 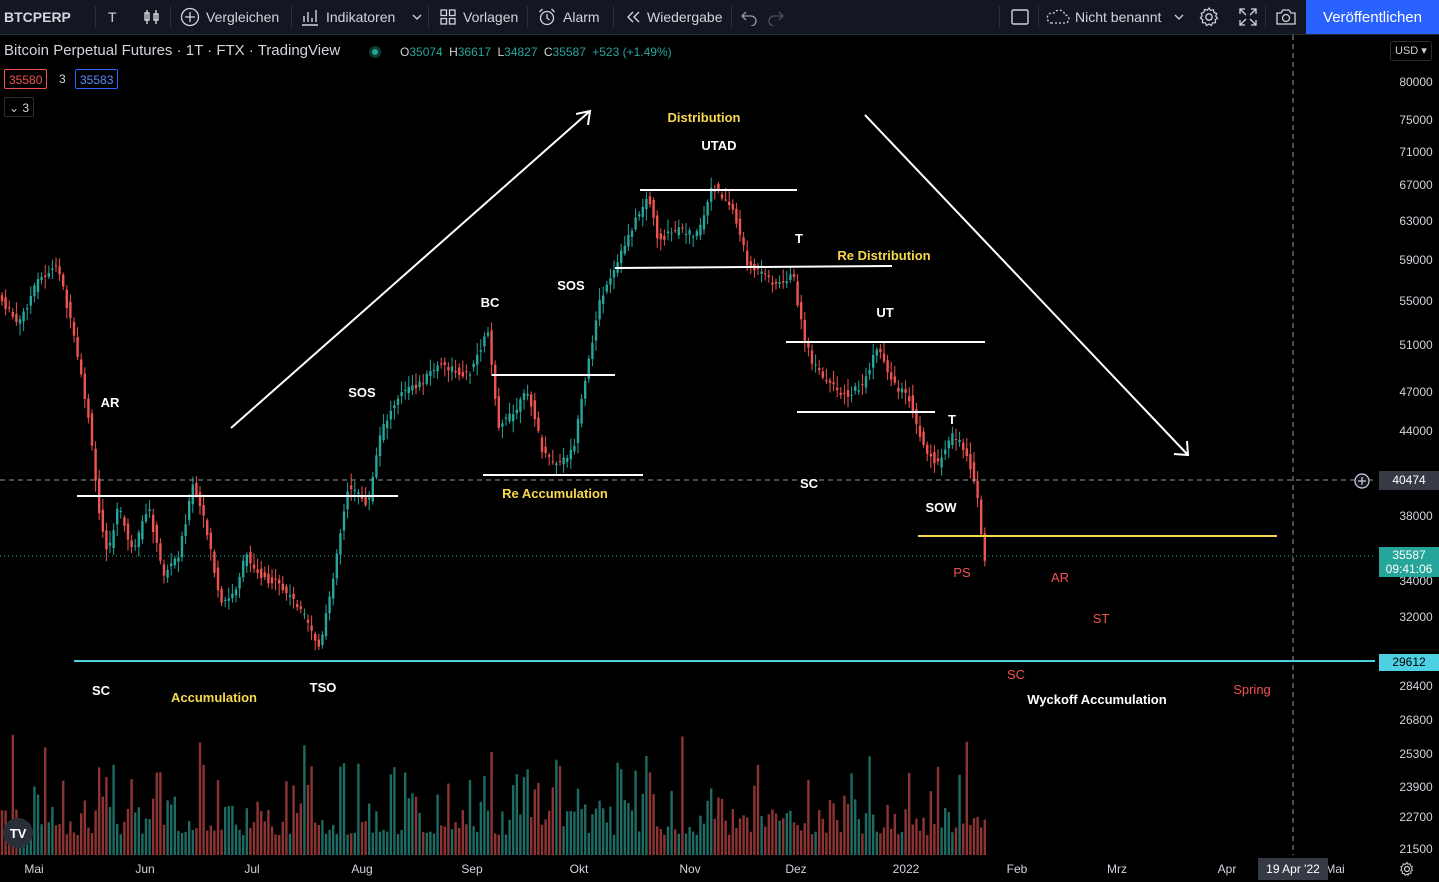 I want to click on publish-button: Veröffentlichen, so click(x=1372, y=17).